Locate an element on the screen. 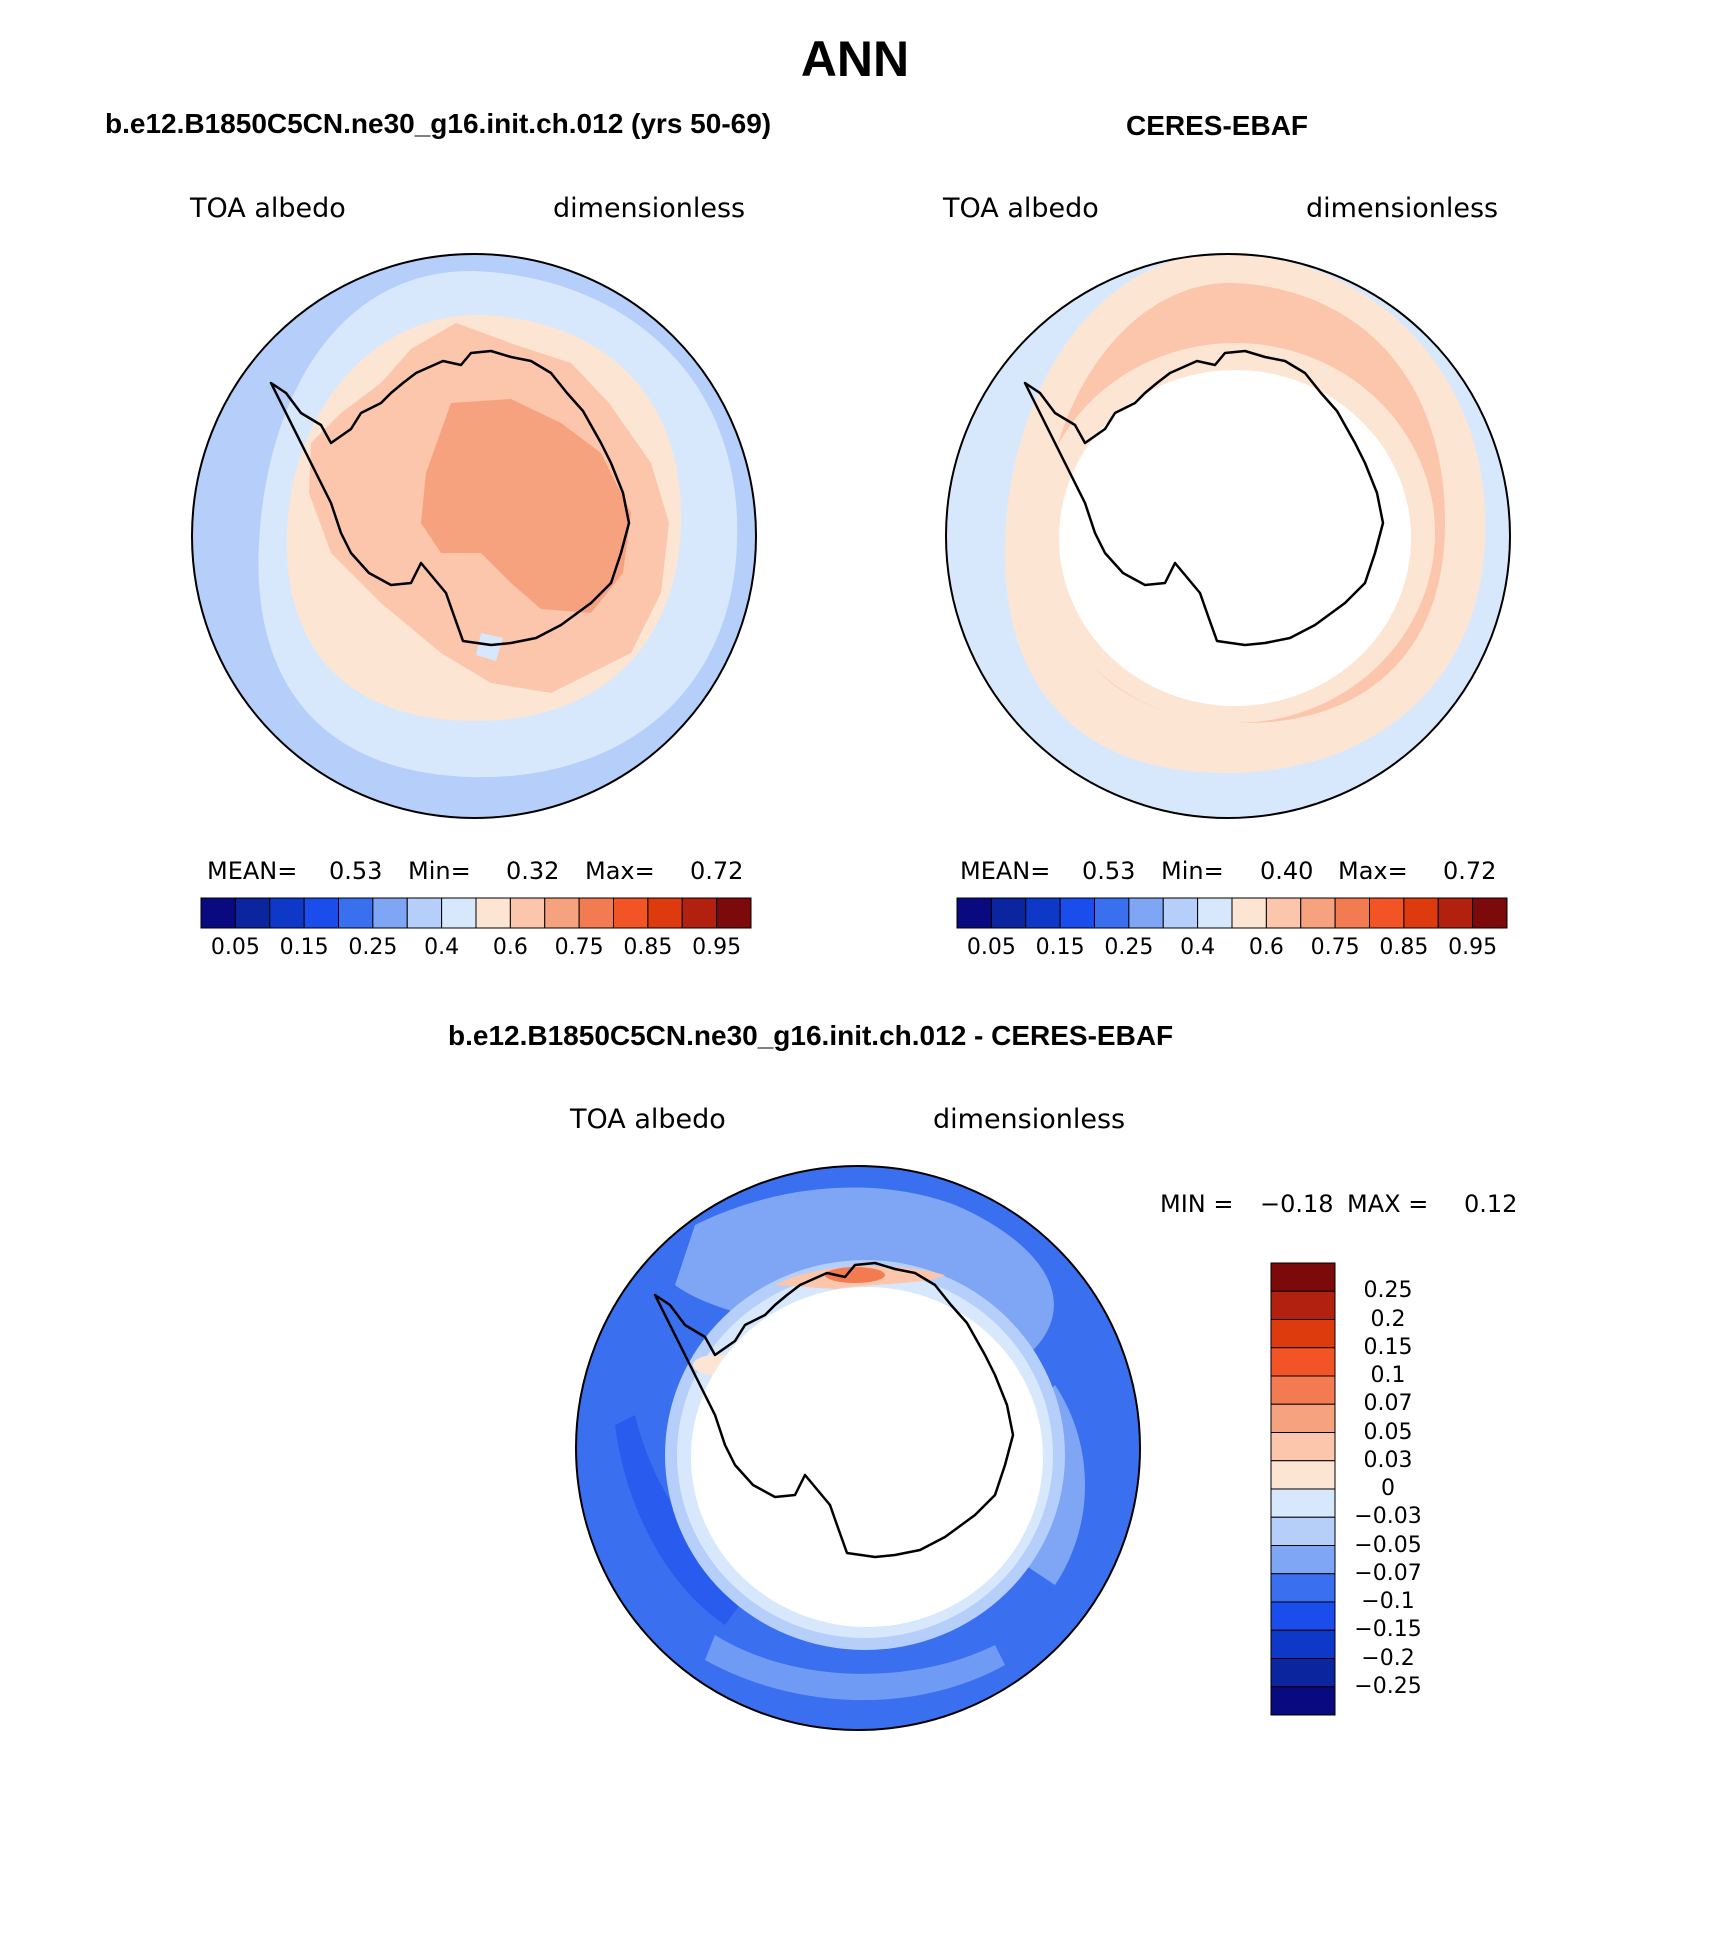 The height and width of the screenshot is (1950, 1710). colorbar-tick-label: 0.1 is located at coordinates (1388, 1375).